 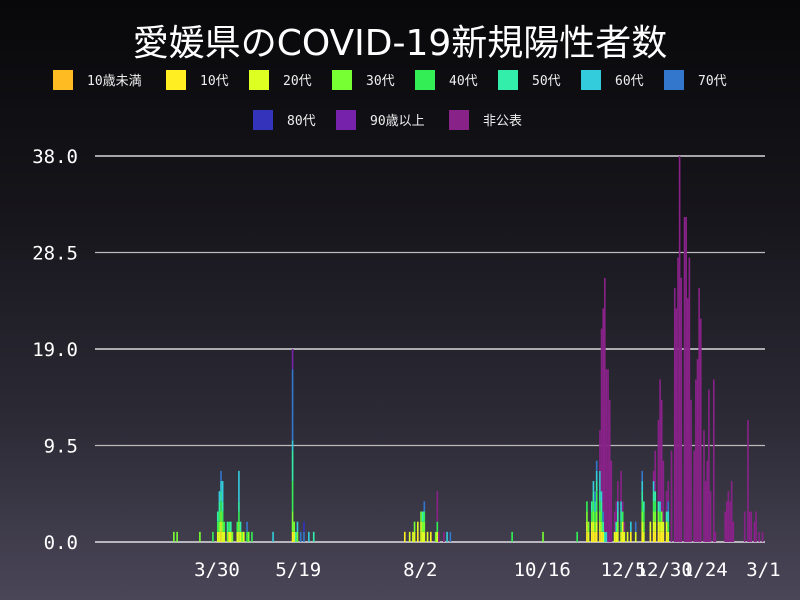 What do you see at coordinates (705, 570) in the screenshot?
I see `x-tick-label: 1/24` at bounding box center [705, 570].